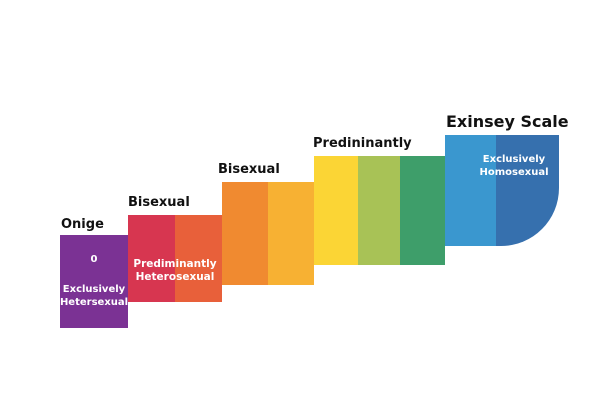  Describe the element at coordinates (94, 281) in the screenshot. I see `scale-block-exclusively-heterosexual: 0 Exclusively Hetersexual` at that location.